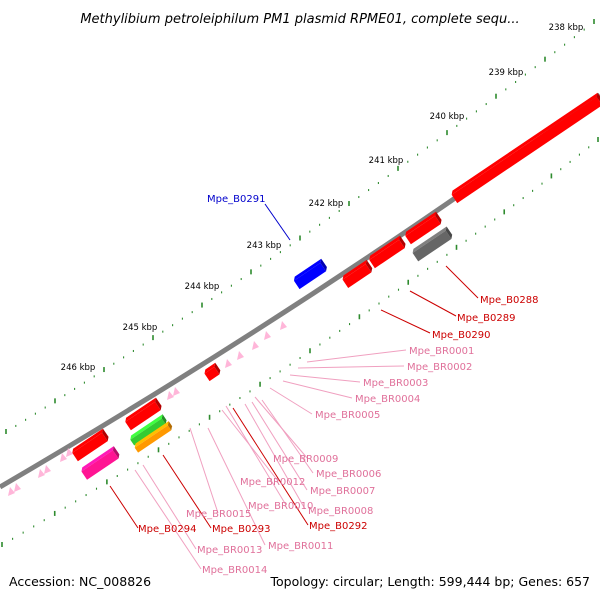 This screenshot has height=600, width=600. What do you see at coordinates (387, 399) in the screenshot?
I see `gene-label-mpe-br0004: Mpe_BR0004` at bounding box center [387, 399].